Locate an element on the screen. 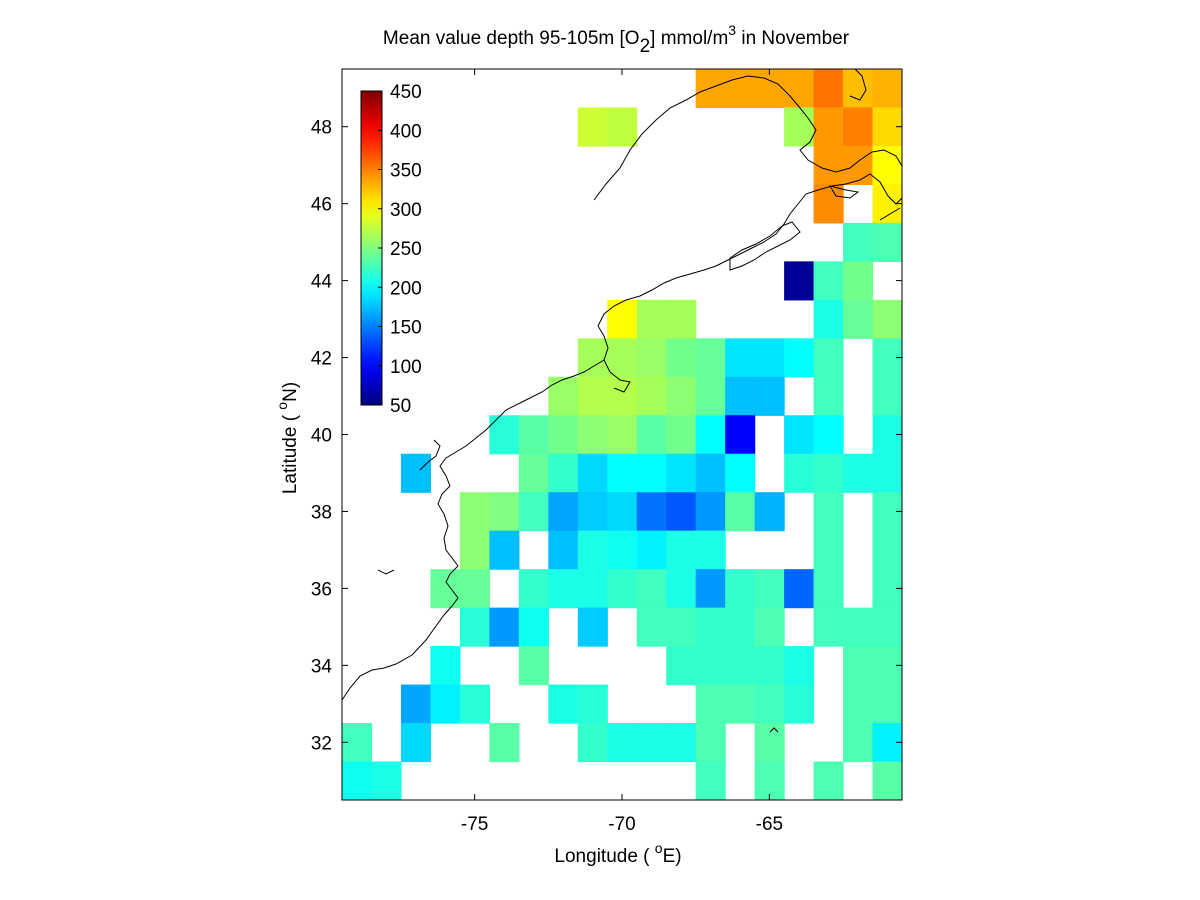 This screenshot has width=1200, height=900. colorbar-tick-label: 400 is located at coordinates (406, 131).